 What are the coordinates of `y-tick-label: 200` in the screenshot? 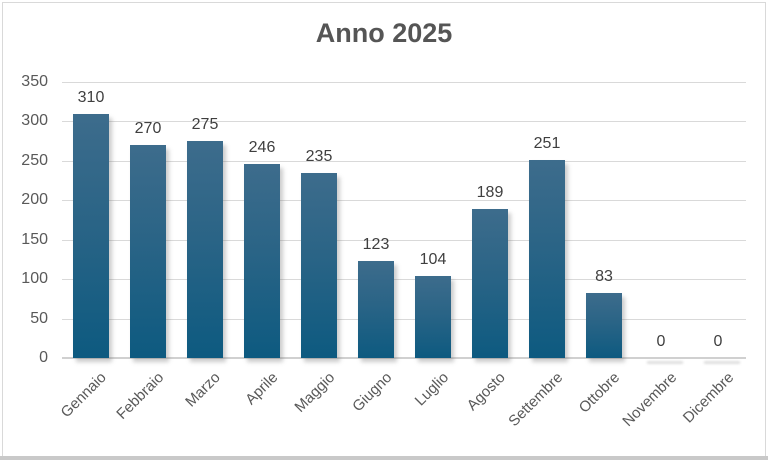 It's located at (34, 199).